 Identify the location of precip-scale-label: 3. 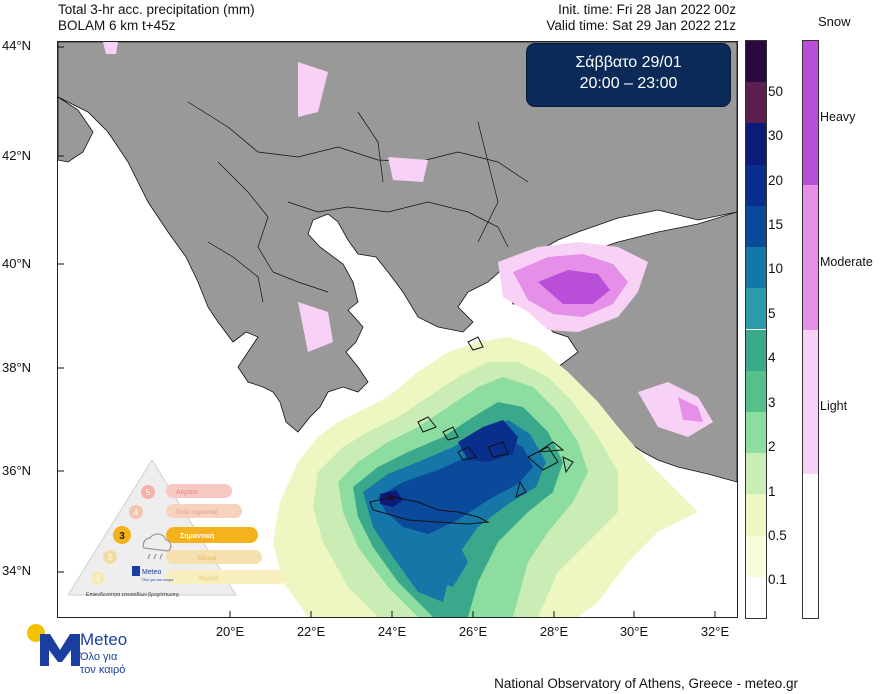
(772, 402).